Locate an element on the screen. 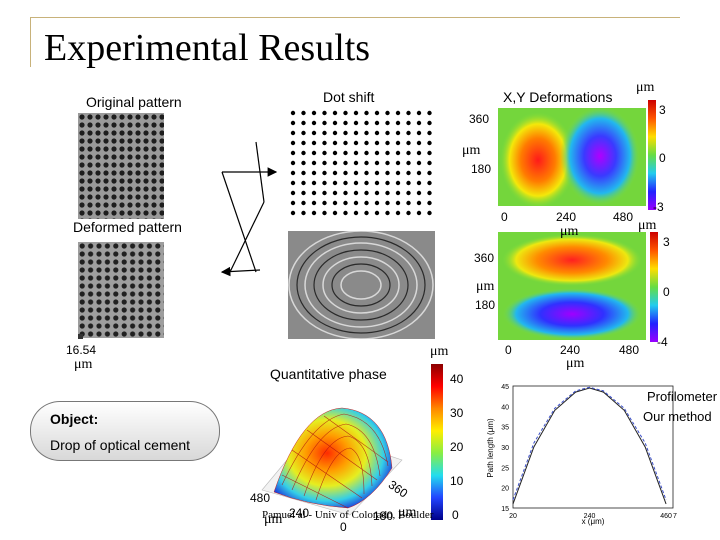  chart-y-label: Path length (μm) is located at coordinates (490, 448).